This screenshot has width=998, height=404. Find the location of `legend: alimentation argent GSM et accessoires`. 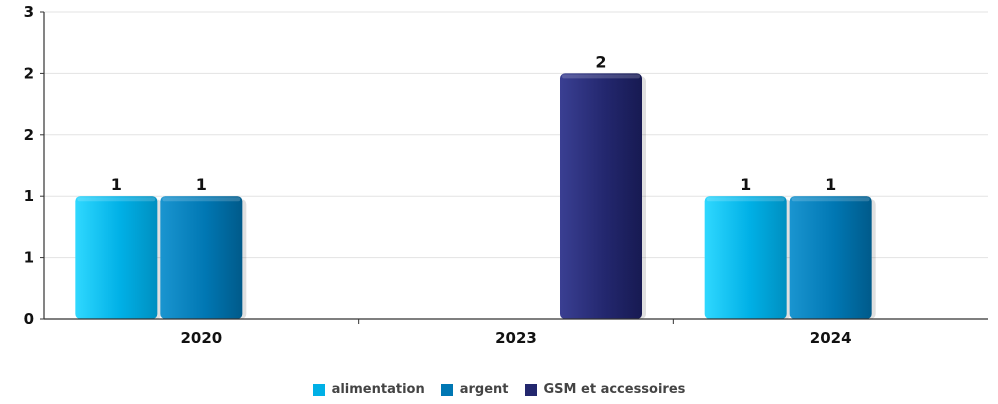

legend: alimentation argent GSM et accessoires is located at coordinates (499, 389).